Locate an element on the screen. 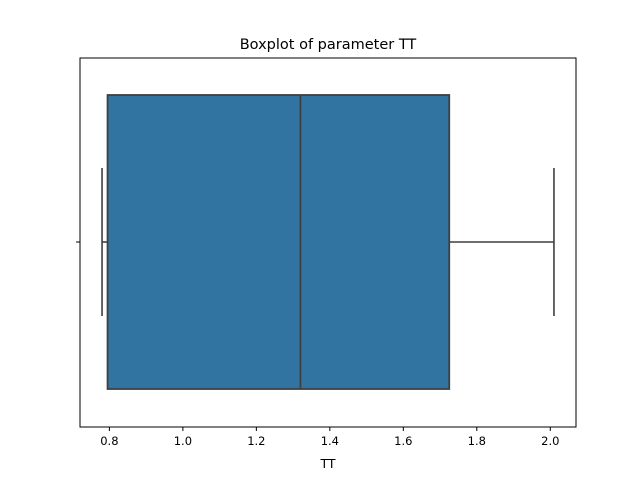 This screenshot has height=480, width=640. x-tick-label: 1.2 is located at coordinates (256, 441).